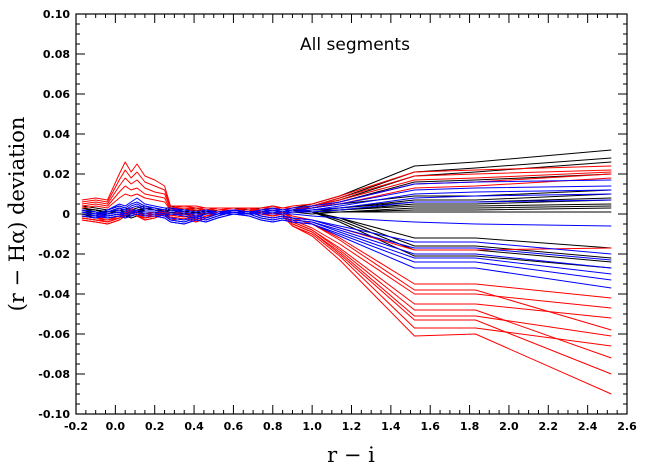 The image size is (645, 468). I want to click on x-tick-label: 2.2, so click(549, 426).